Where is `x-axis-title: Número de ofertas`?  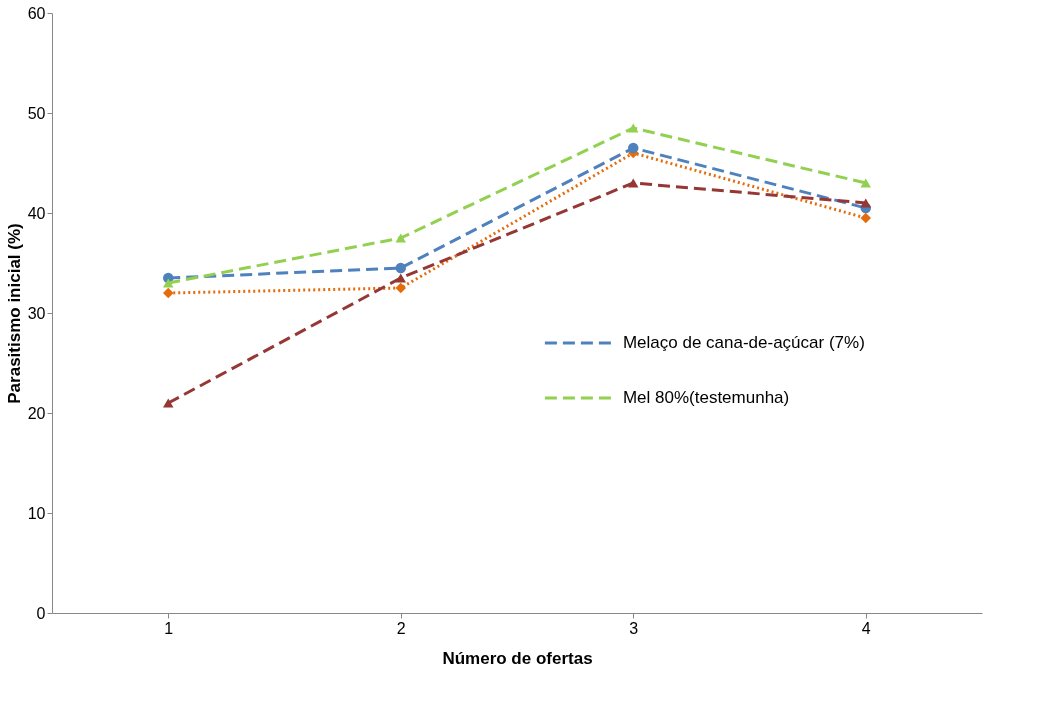 x-axis-title: Número de ofertas is located at coordinates (517, 658).